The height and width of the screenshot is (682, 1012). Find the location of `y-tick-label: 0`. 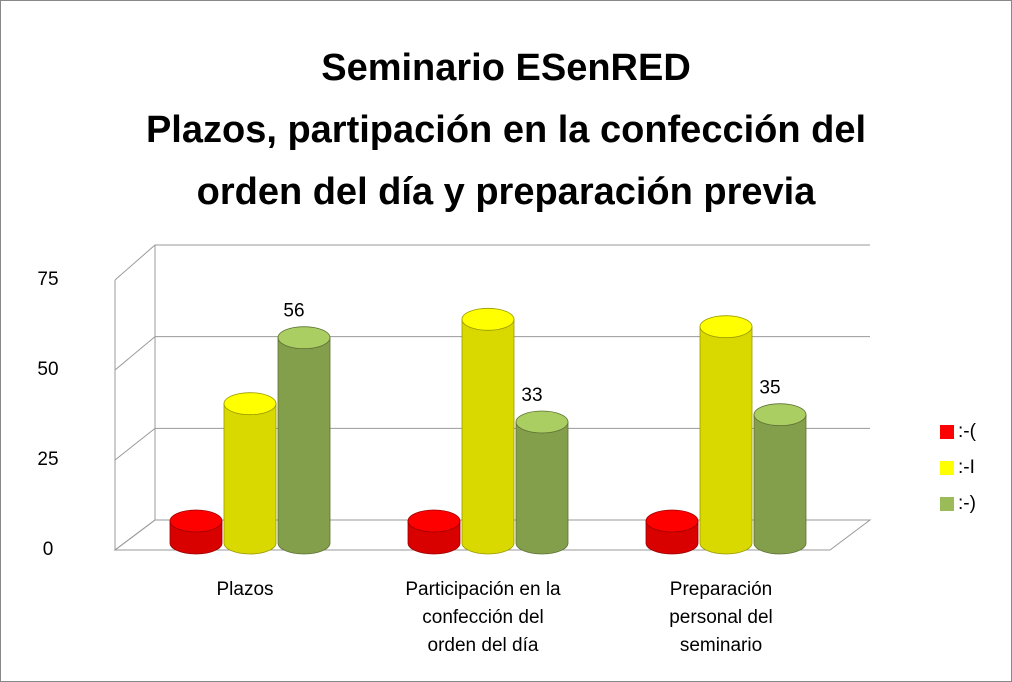

y-tick-label: 0 is located at coordinates (48, 549).